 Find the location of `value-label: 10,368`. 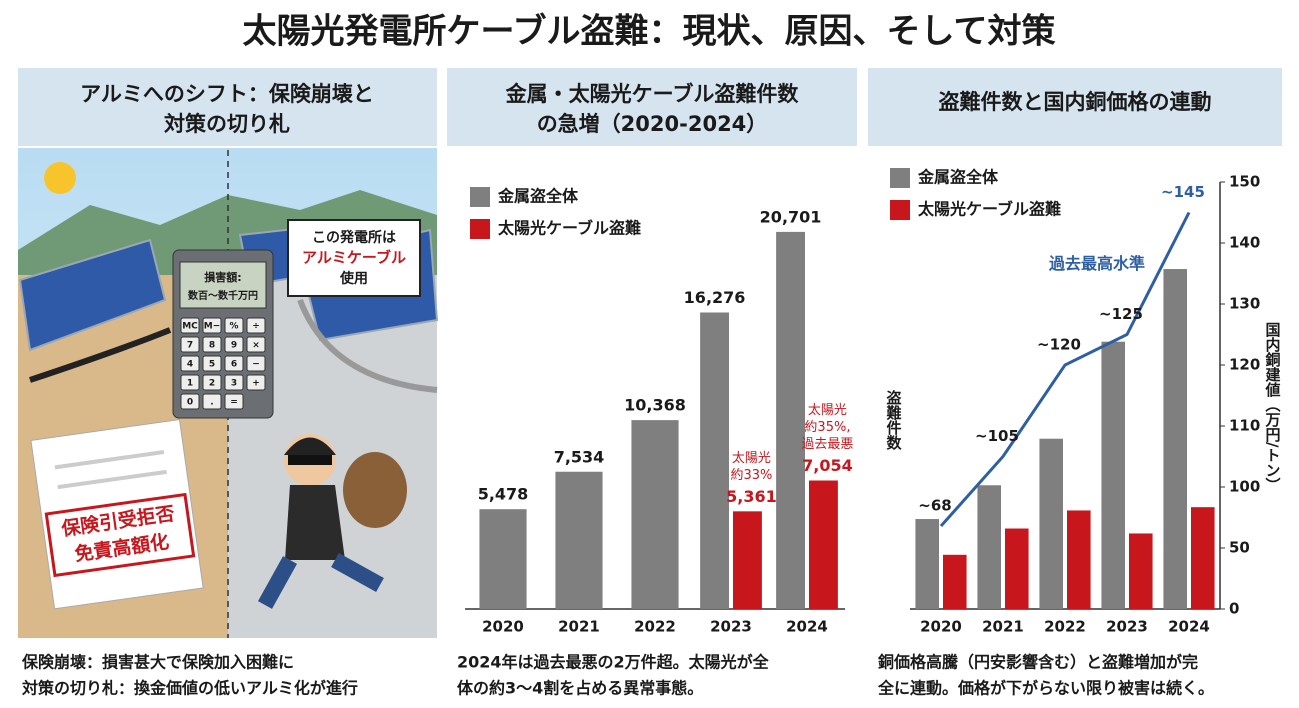

value-label: 10,368 is located at coordinates (655, 405).